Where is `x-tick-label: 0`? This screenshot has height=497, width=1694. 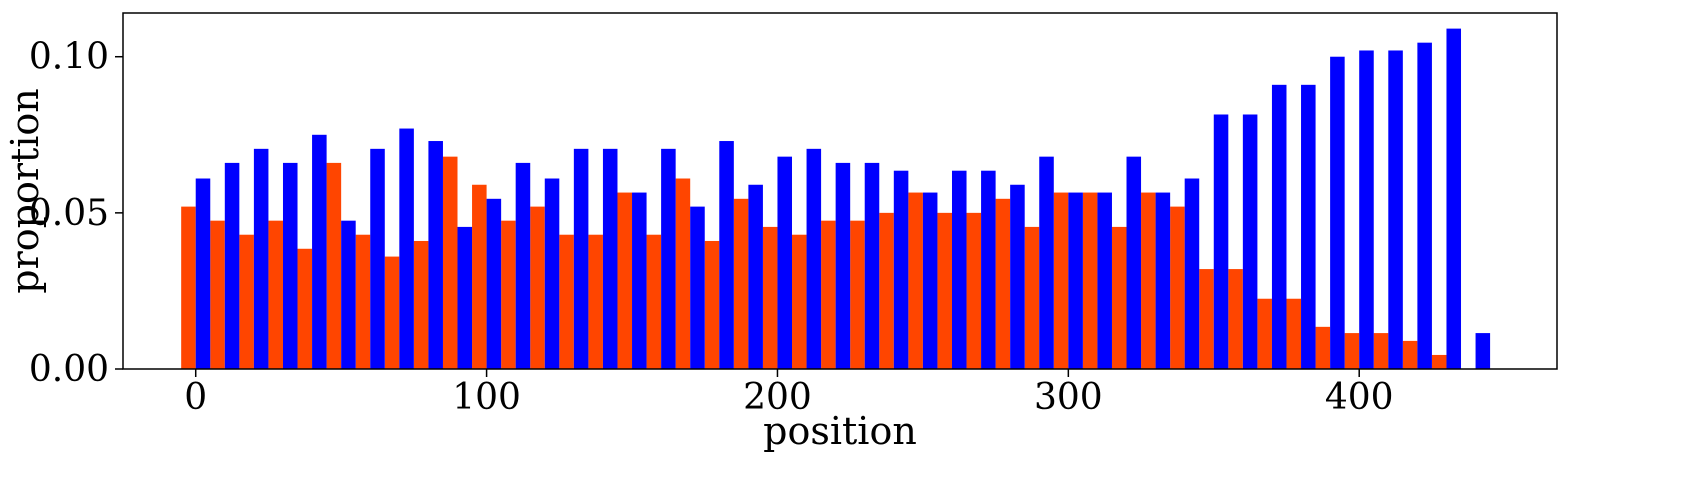 x-tick-label: 0 is located at coordinates (195, 397).